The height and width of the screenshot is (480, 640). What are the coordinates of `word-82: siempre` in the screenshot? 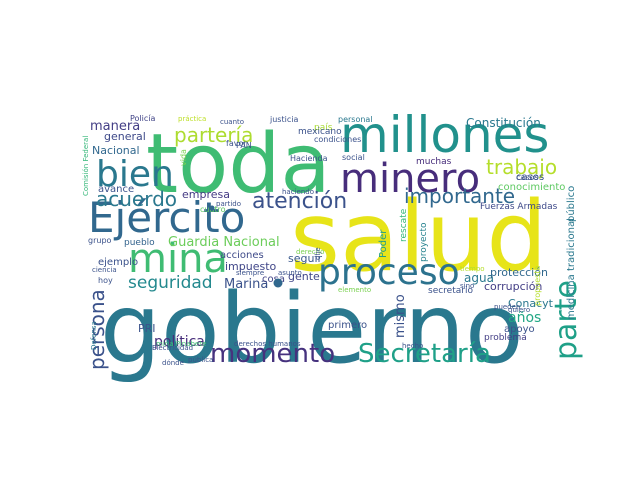 It's located at (250, 273).